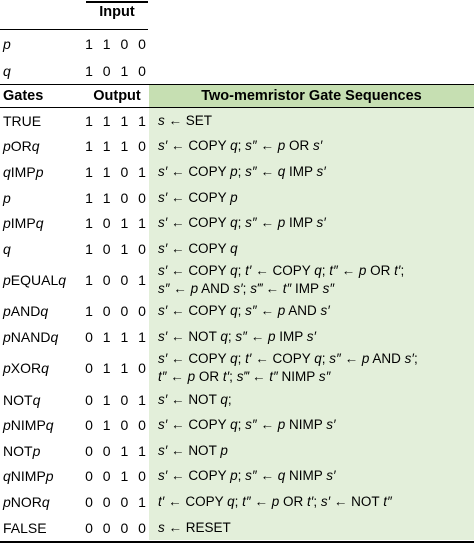  I want to click on sequence-line: s′ ← COPY q; s″ ← p NIMP s′, so click(247, 425).